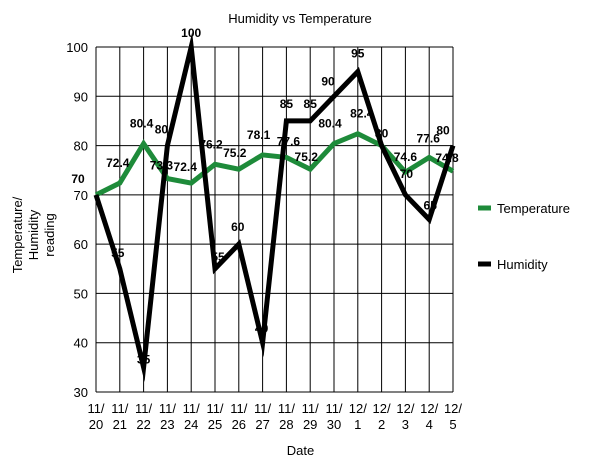 This screenshot has width=600, height=463. I want to click on x-tick-label: 11/29, so click(310, 416).